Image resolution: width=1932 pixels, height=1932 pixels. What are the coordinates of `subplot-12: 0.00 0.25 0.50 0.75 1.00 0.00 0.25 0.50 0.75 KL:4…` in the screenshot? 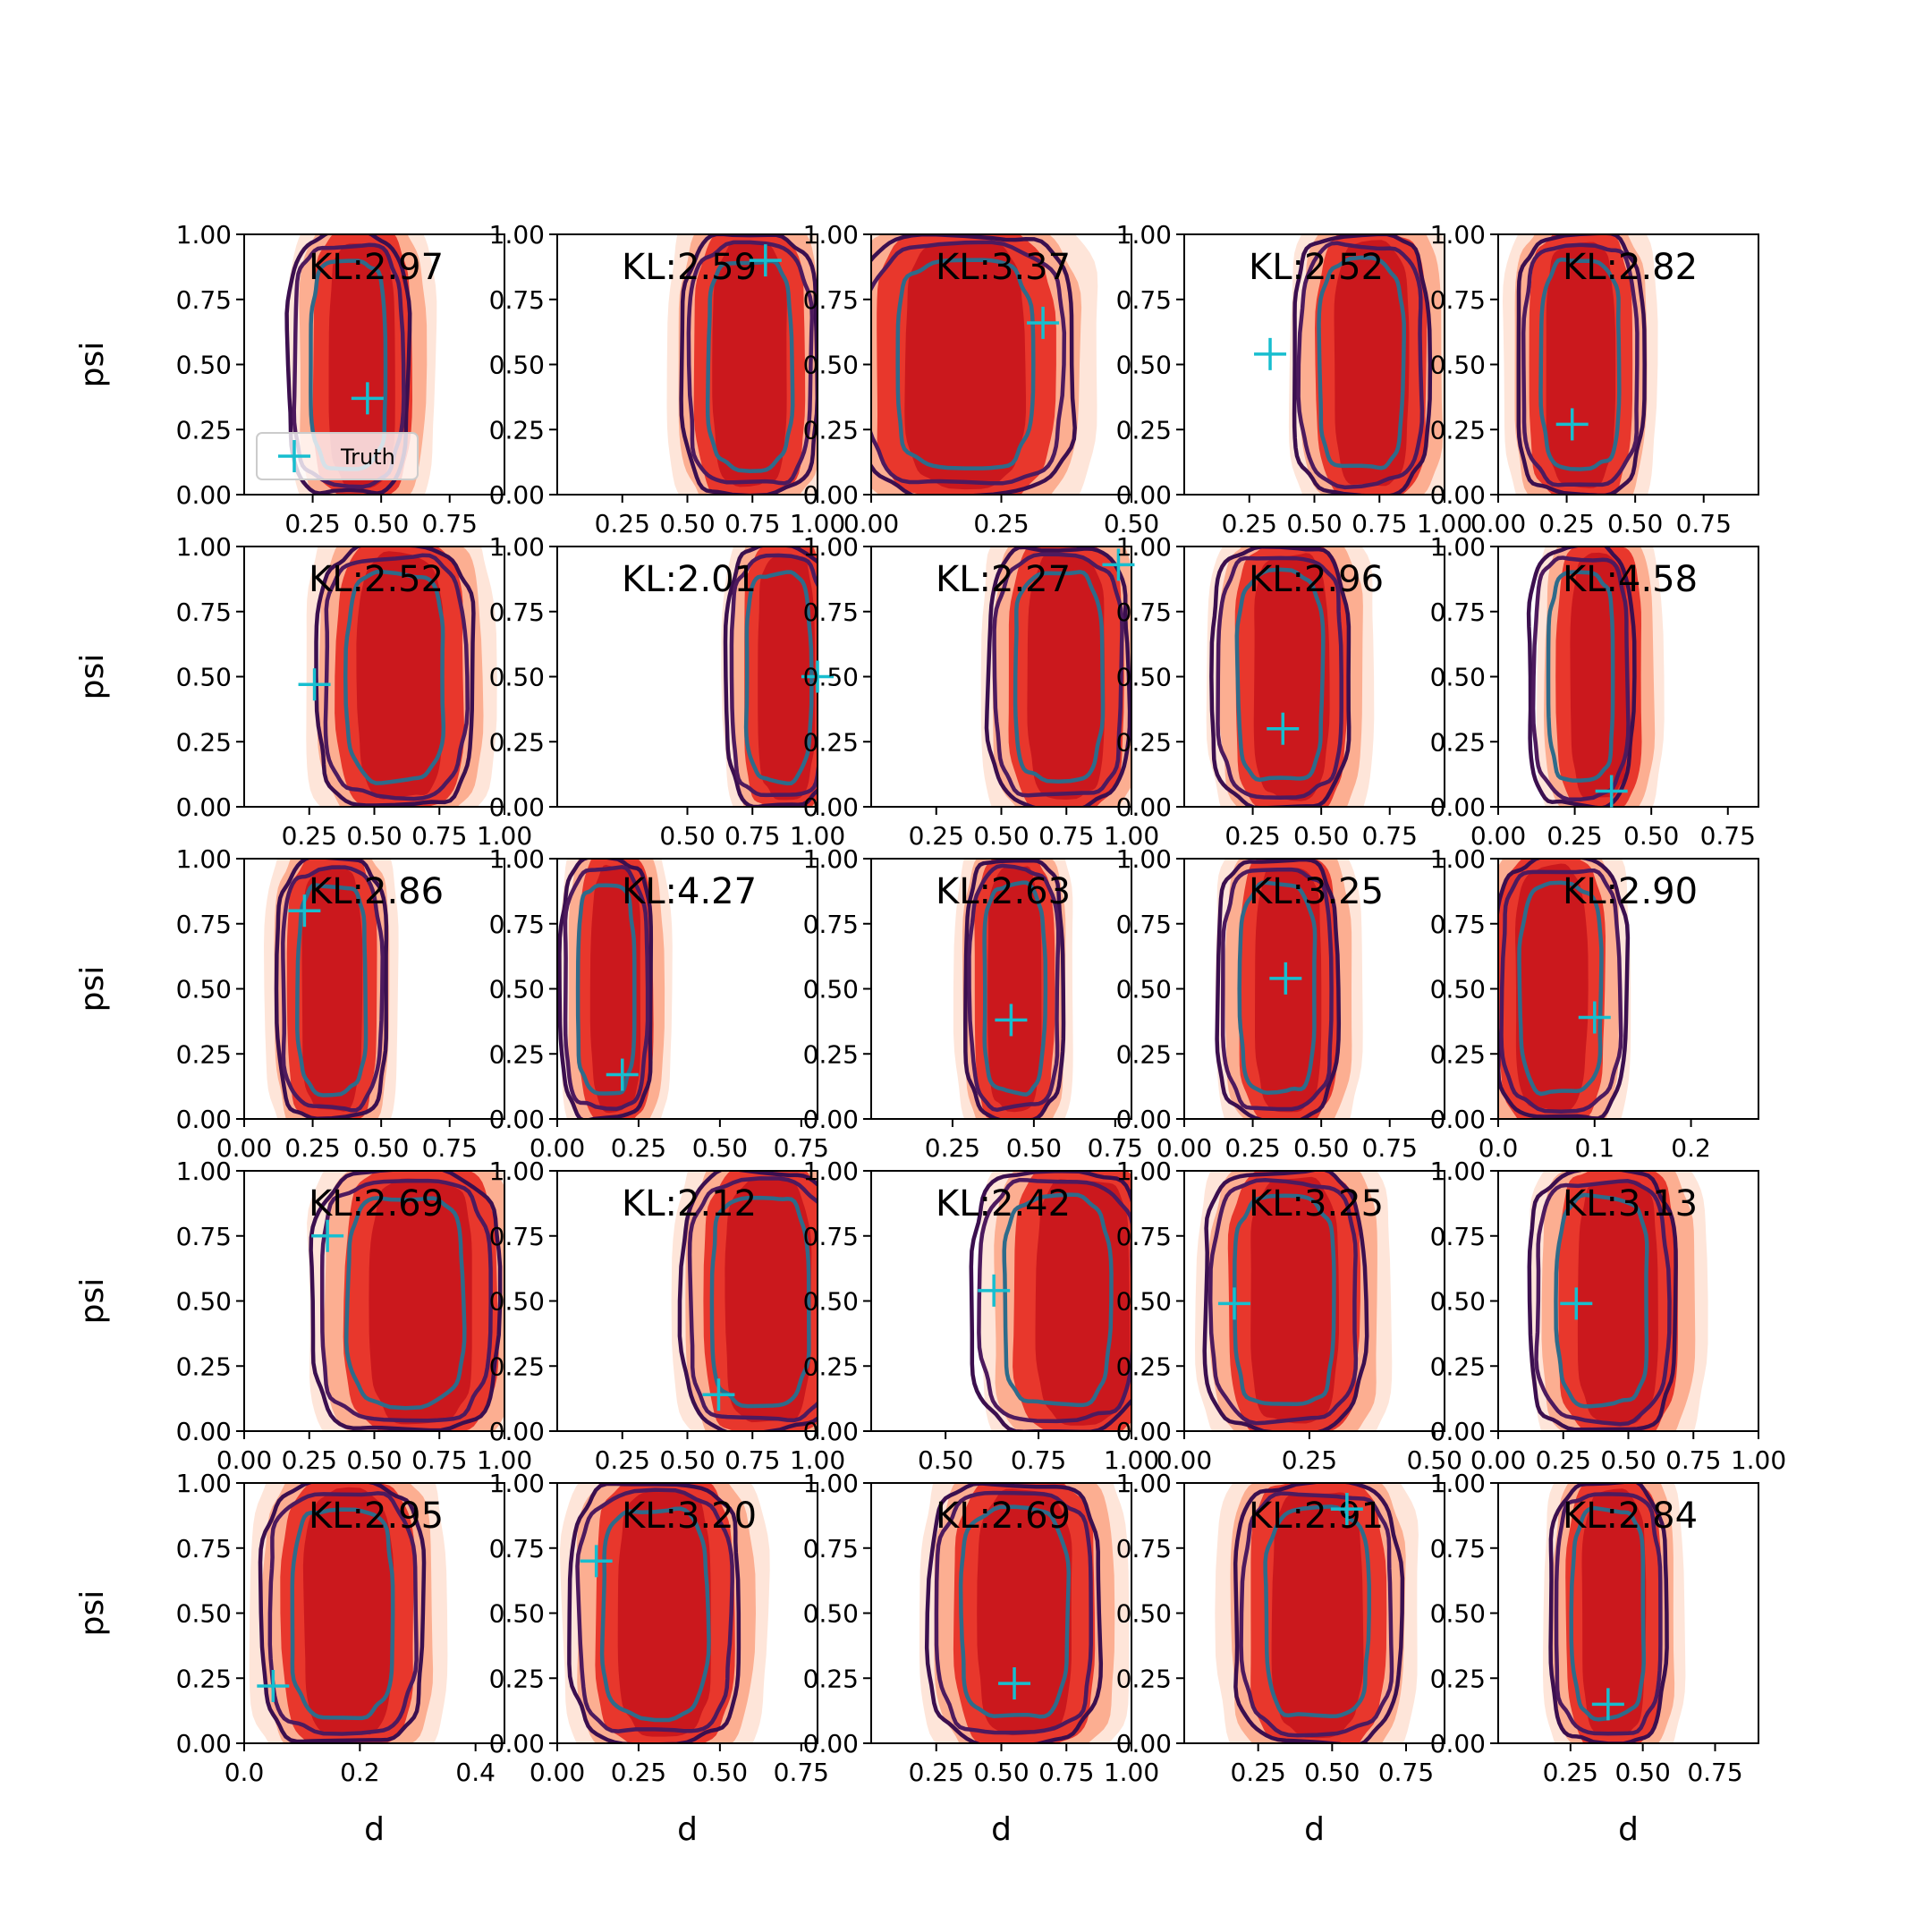 It's located at (659, 1003).